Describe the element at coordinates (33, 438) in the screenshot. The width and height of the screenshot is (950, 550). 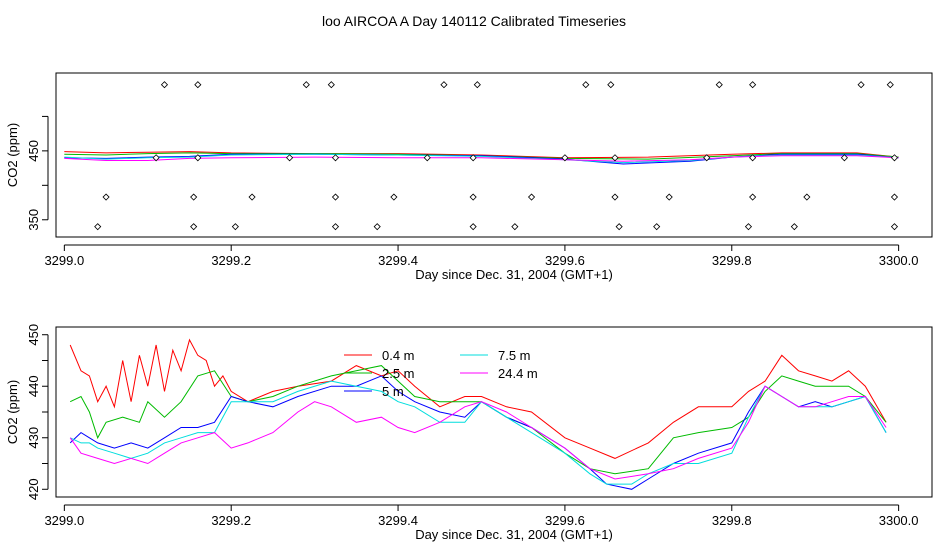
I see `y-tick-label: 430` at that location.